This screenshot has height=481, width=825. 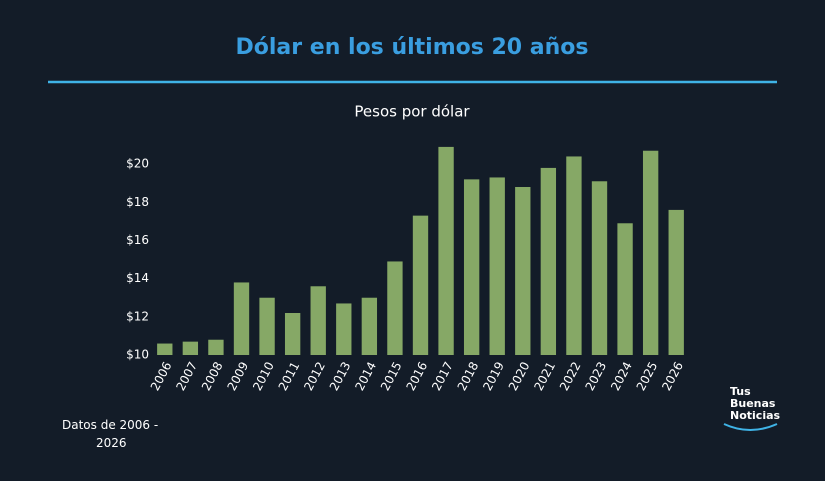 I want to click on logo-line: Buenas, so click(x=753, y=403).